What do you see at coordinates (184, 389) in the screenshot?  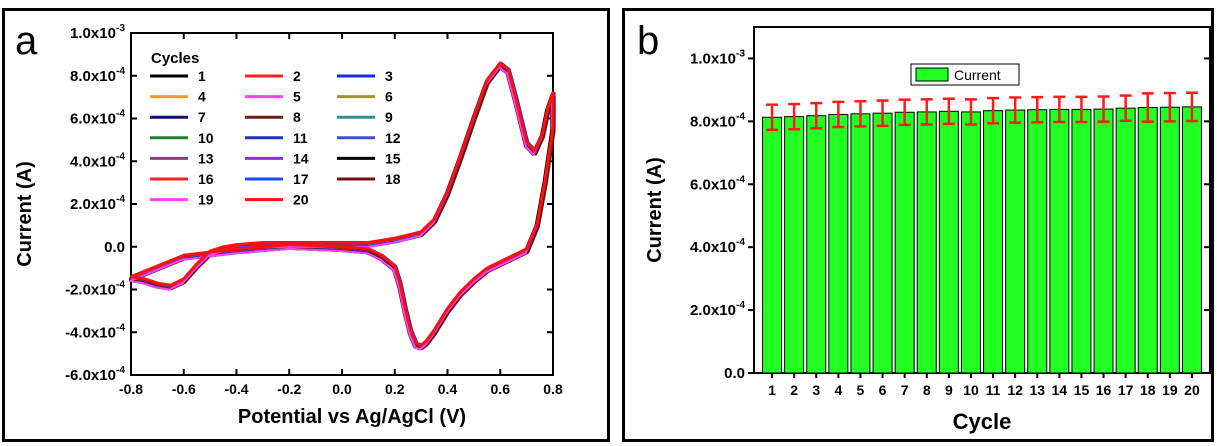 I see `x-tick-label: -0.6` at bounding box center [184, 389].